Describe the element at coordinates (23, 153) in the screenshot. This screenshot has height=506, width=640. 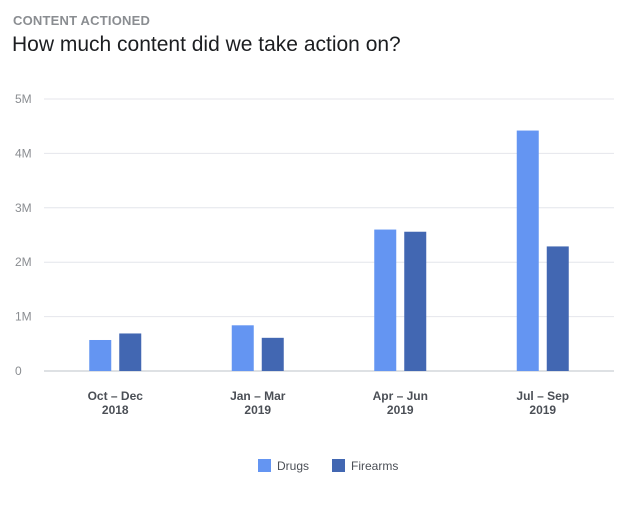
I see `y-tick-label: 4M` at that location.